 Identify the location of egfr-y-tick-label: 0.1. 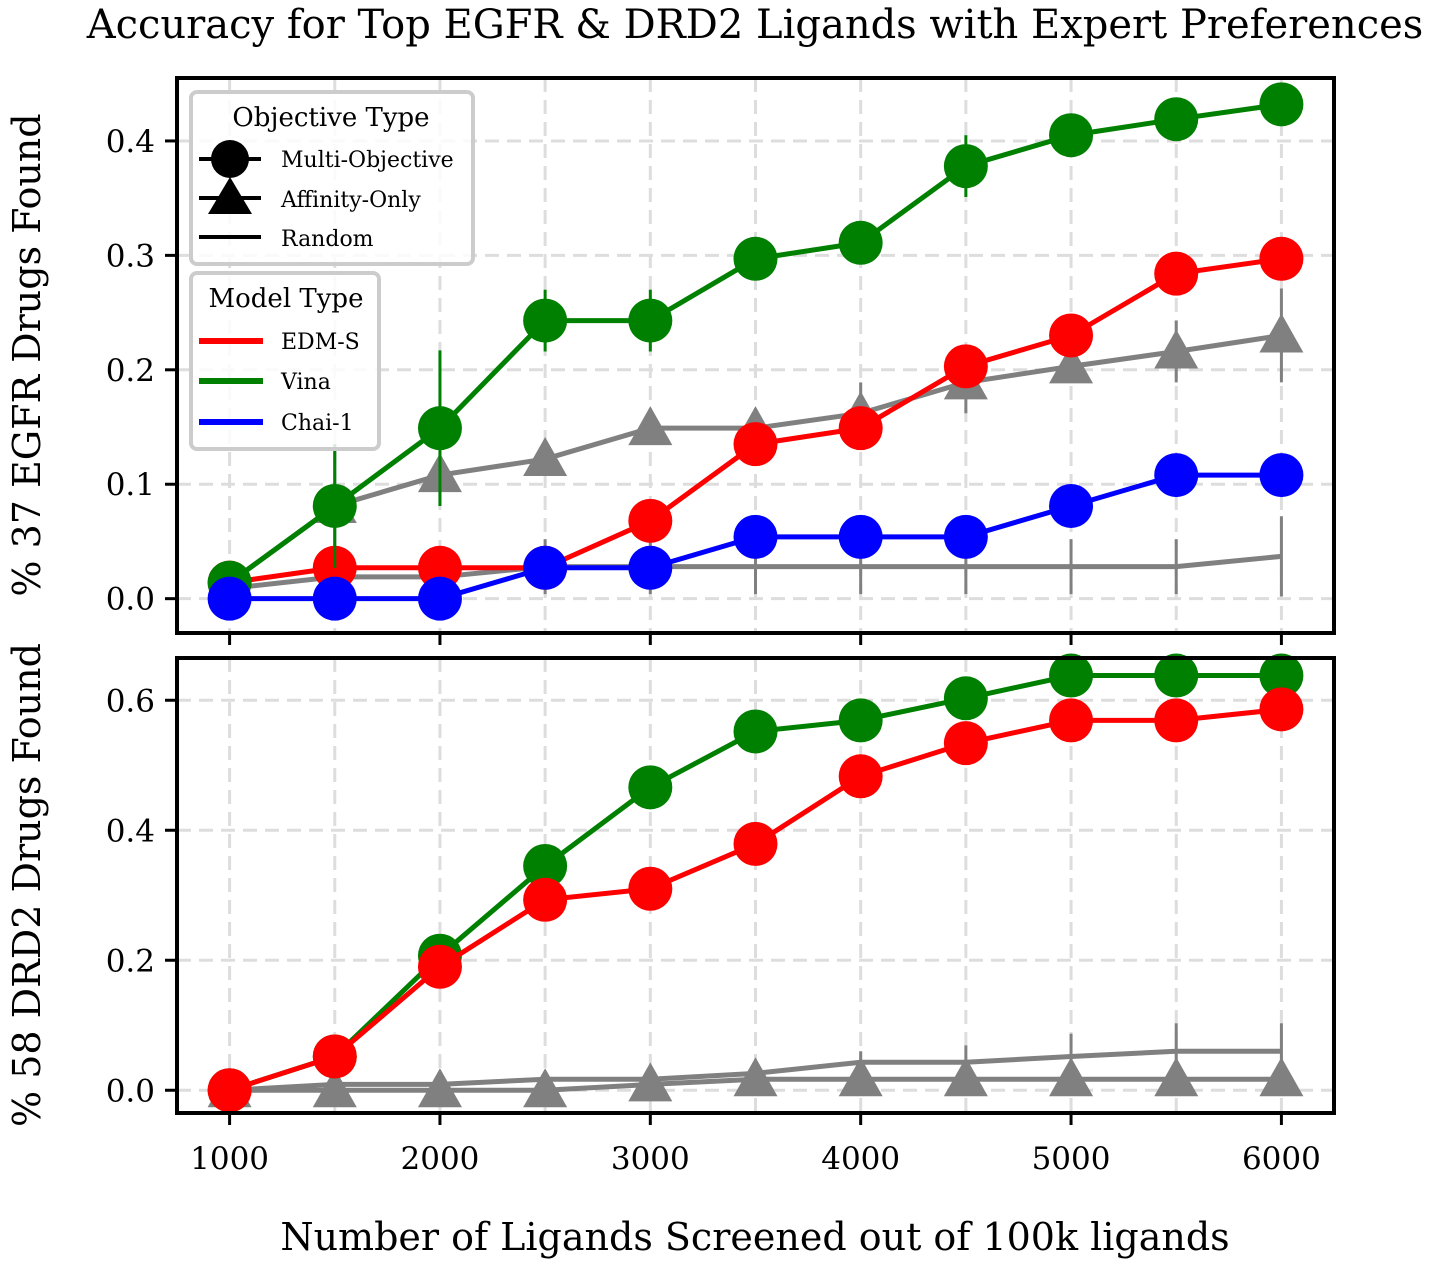
(130, 485).